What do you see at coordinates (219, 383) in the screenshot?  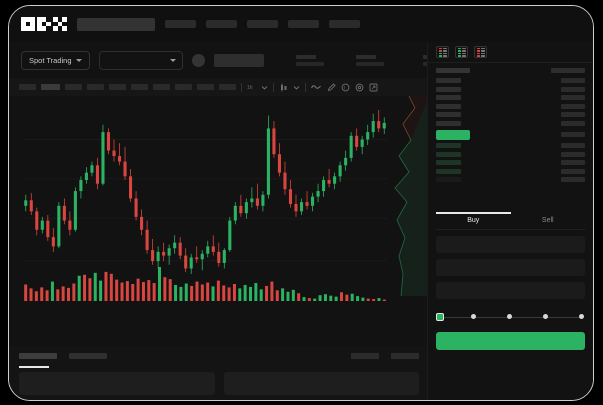 I see `orders-cards` at bounding box center [219, 383].